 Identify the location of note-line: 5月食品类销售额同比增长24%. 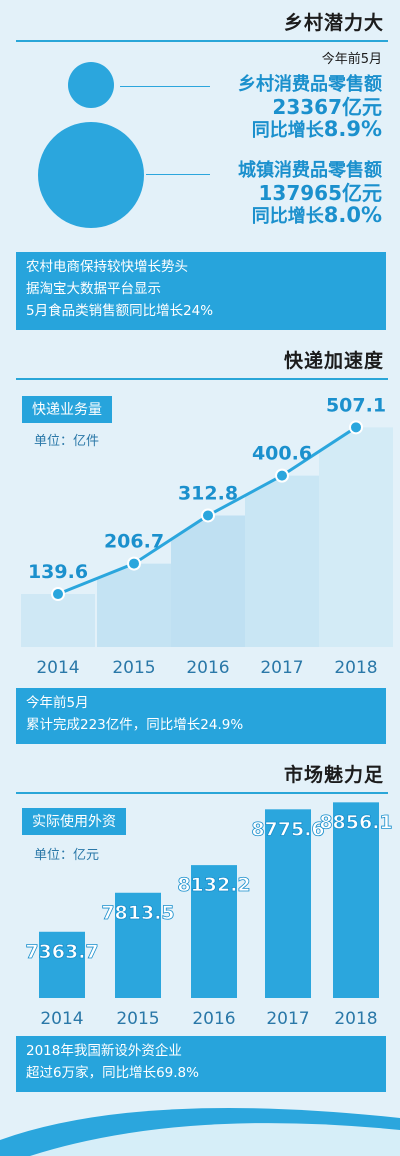
(120, 311).